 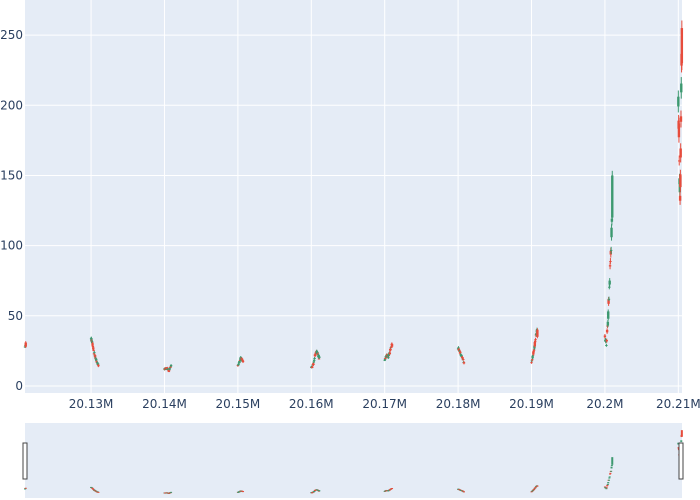 I want to click on y-tick-label: 150, so click(x=11, y=175).